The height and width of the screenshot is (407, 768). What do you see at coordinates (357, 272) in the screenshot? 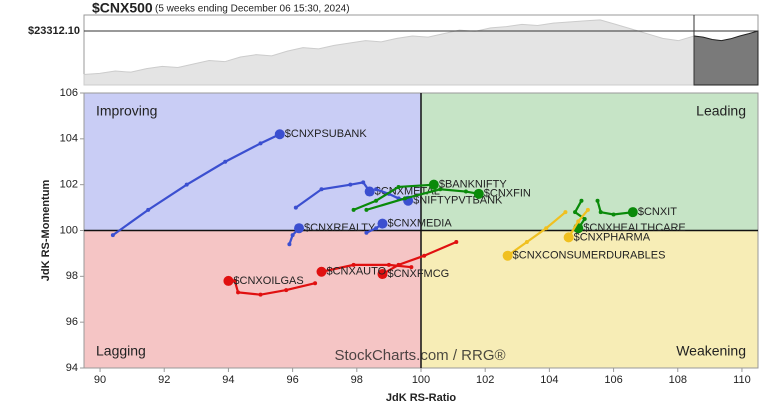
I see `series-label: $CNXAUTO` at bounding box center [357, 272].